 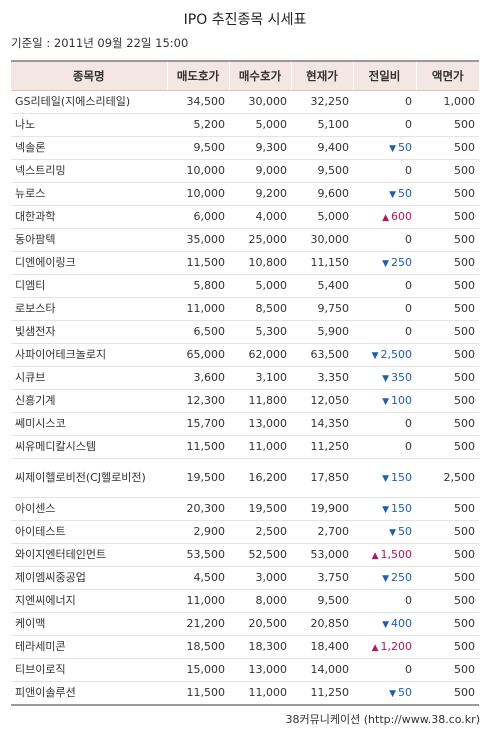 I want to click on stock-name: 테라세미콘, so click(x=89, y=647).